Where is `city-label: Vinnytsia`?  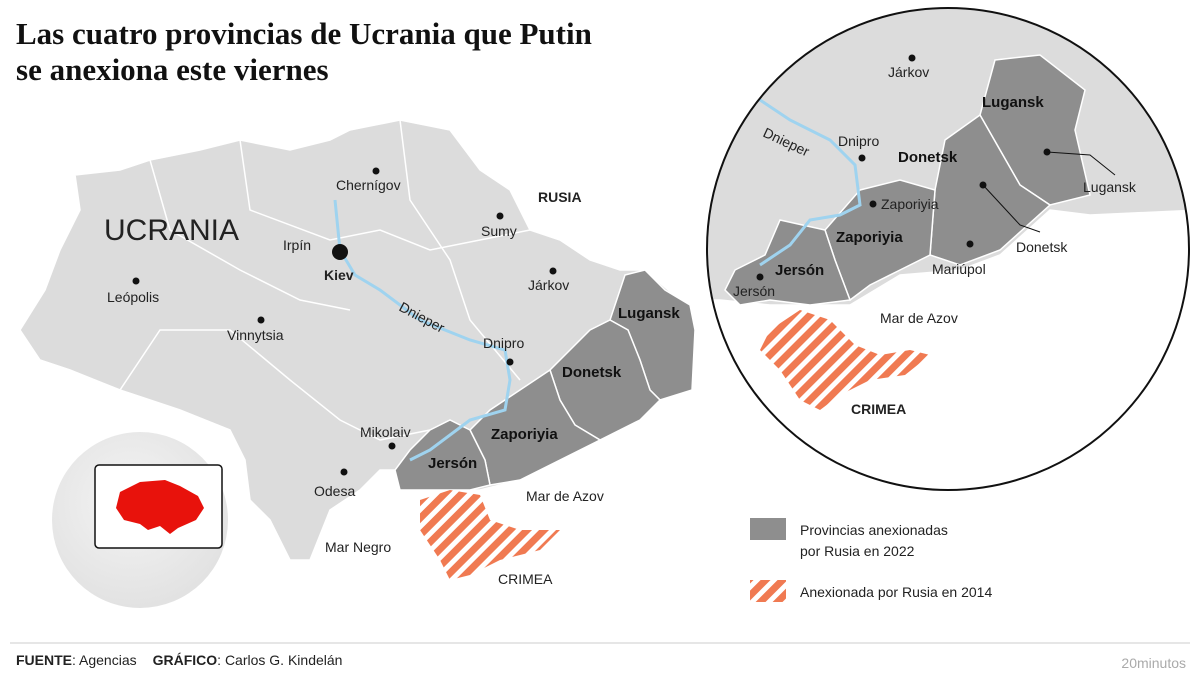
city-label: Vinnytsia is located at coordinates (255, 335).